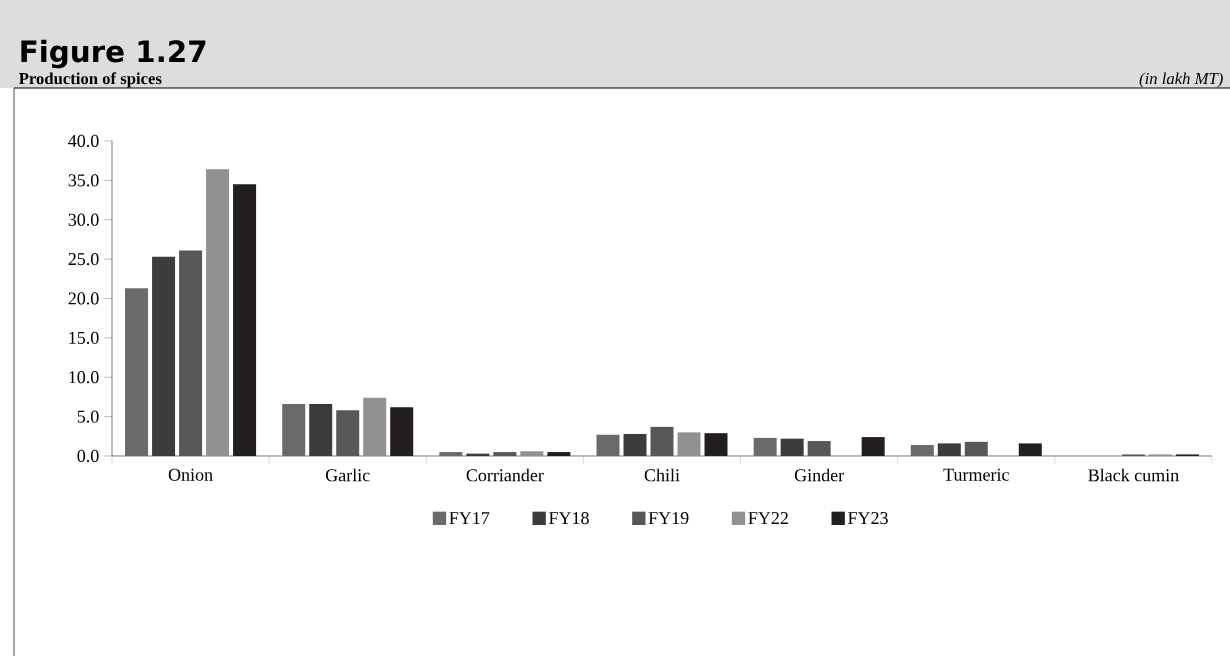  What do you see at coordinates (868, 518) in the screenshot?
I see `legend-label: FY23` at bounding box center [868, 518].